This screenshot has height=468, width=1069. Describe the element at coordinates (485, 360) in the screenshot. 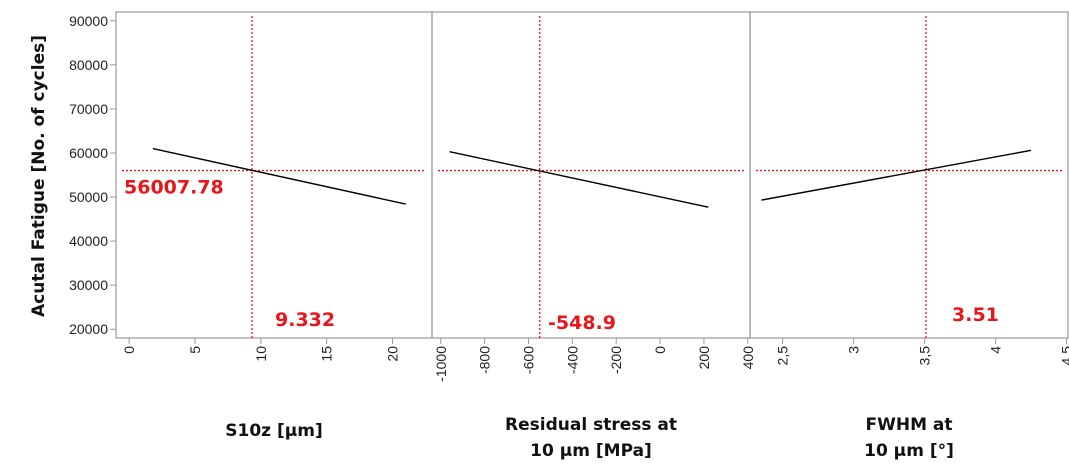

I see `x-tick-label: -800` at that location.